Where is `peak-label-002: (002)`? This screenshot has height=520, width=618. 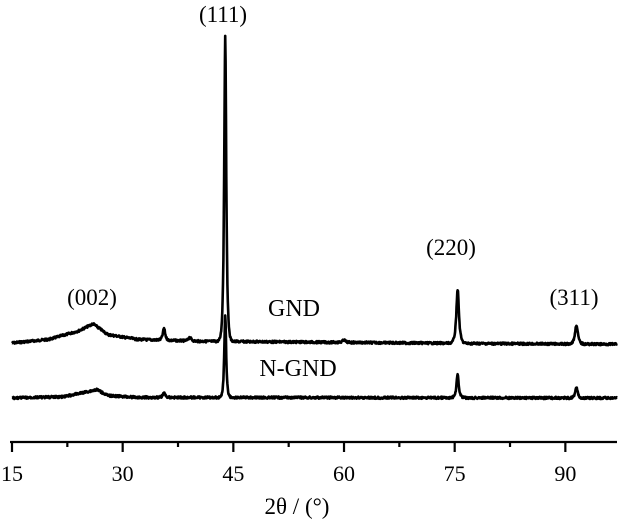 peak-label-002: (002) is located at coordinates (92, 297).